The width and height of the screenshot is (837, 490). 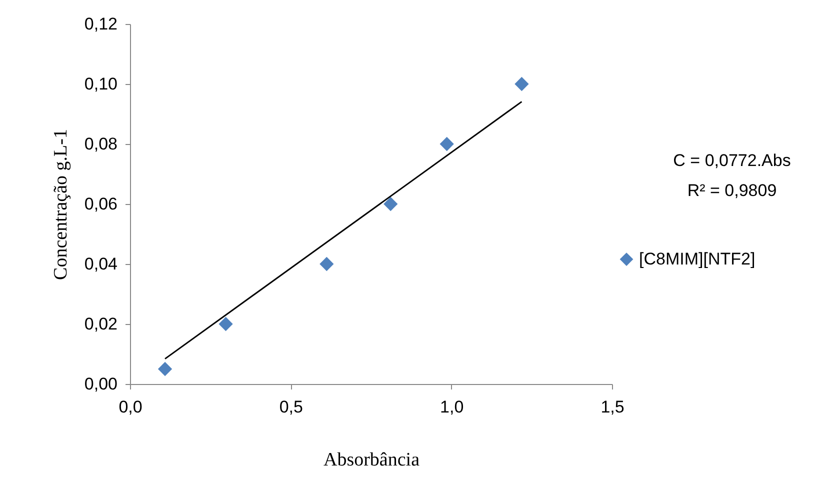 I want to click on y-tick-label: 0,04, so click(x=101, y=264).